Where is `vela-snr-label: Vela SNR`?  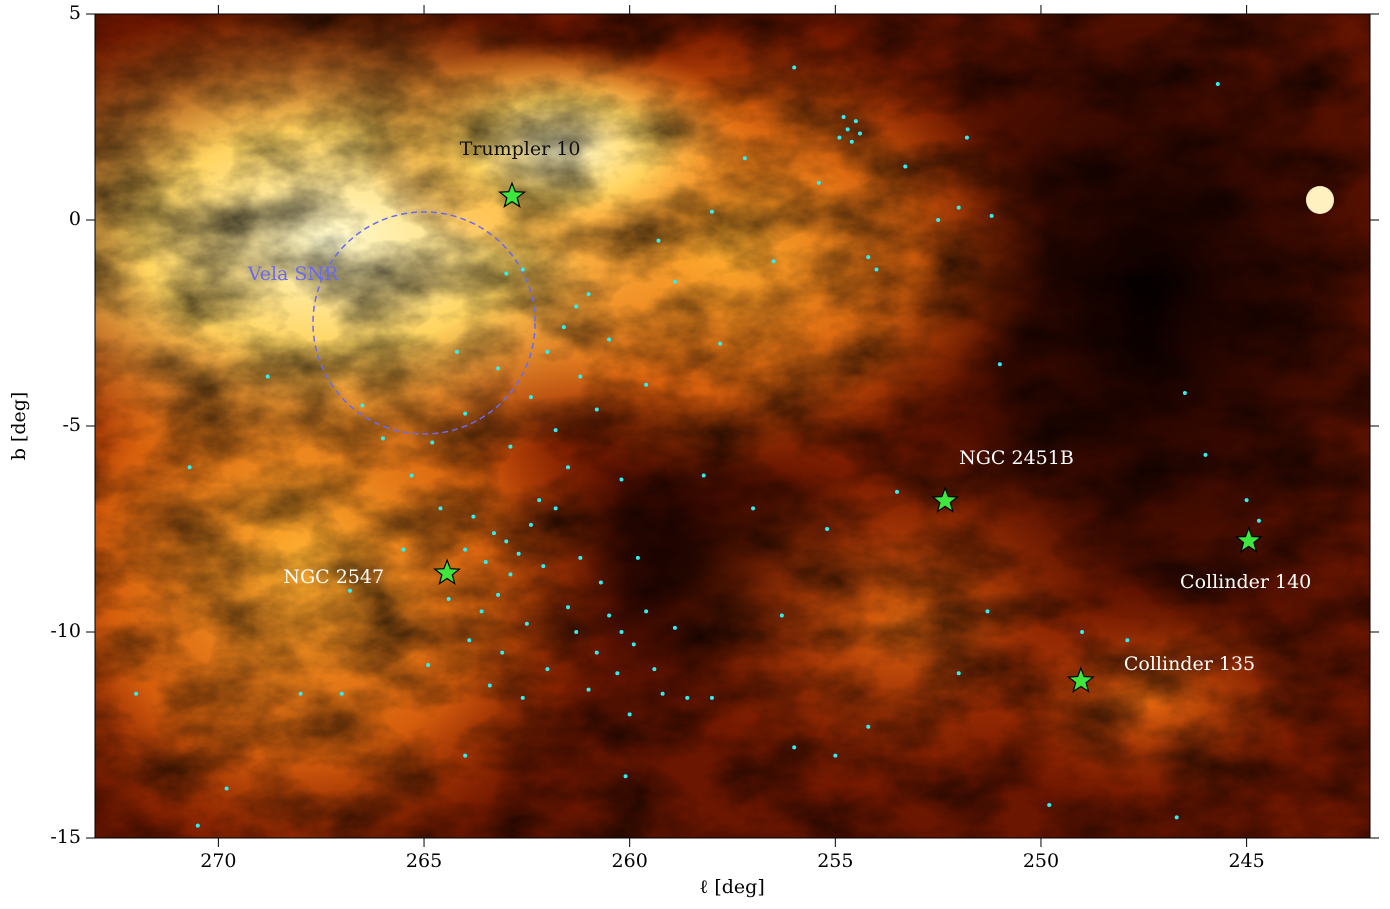 vela-snr-label: Vela SNR is located at coordinates (293, 274).